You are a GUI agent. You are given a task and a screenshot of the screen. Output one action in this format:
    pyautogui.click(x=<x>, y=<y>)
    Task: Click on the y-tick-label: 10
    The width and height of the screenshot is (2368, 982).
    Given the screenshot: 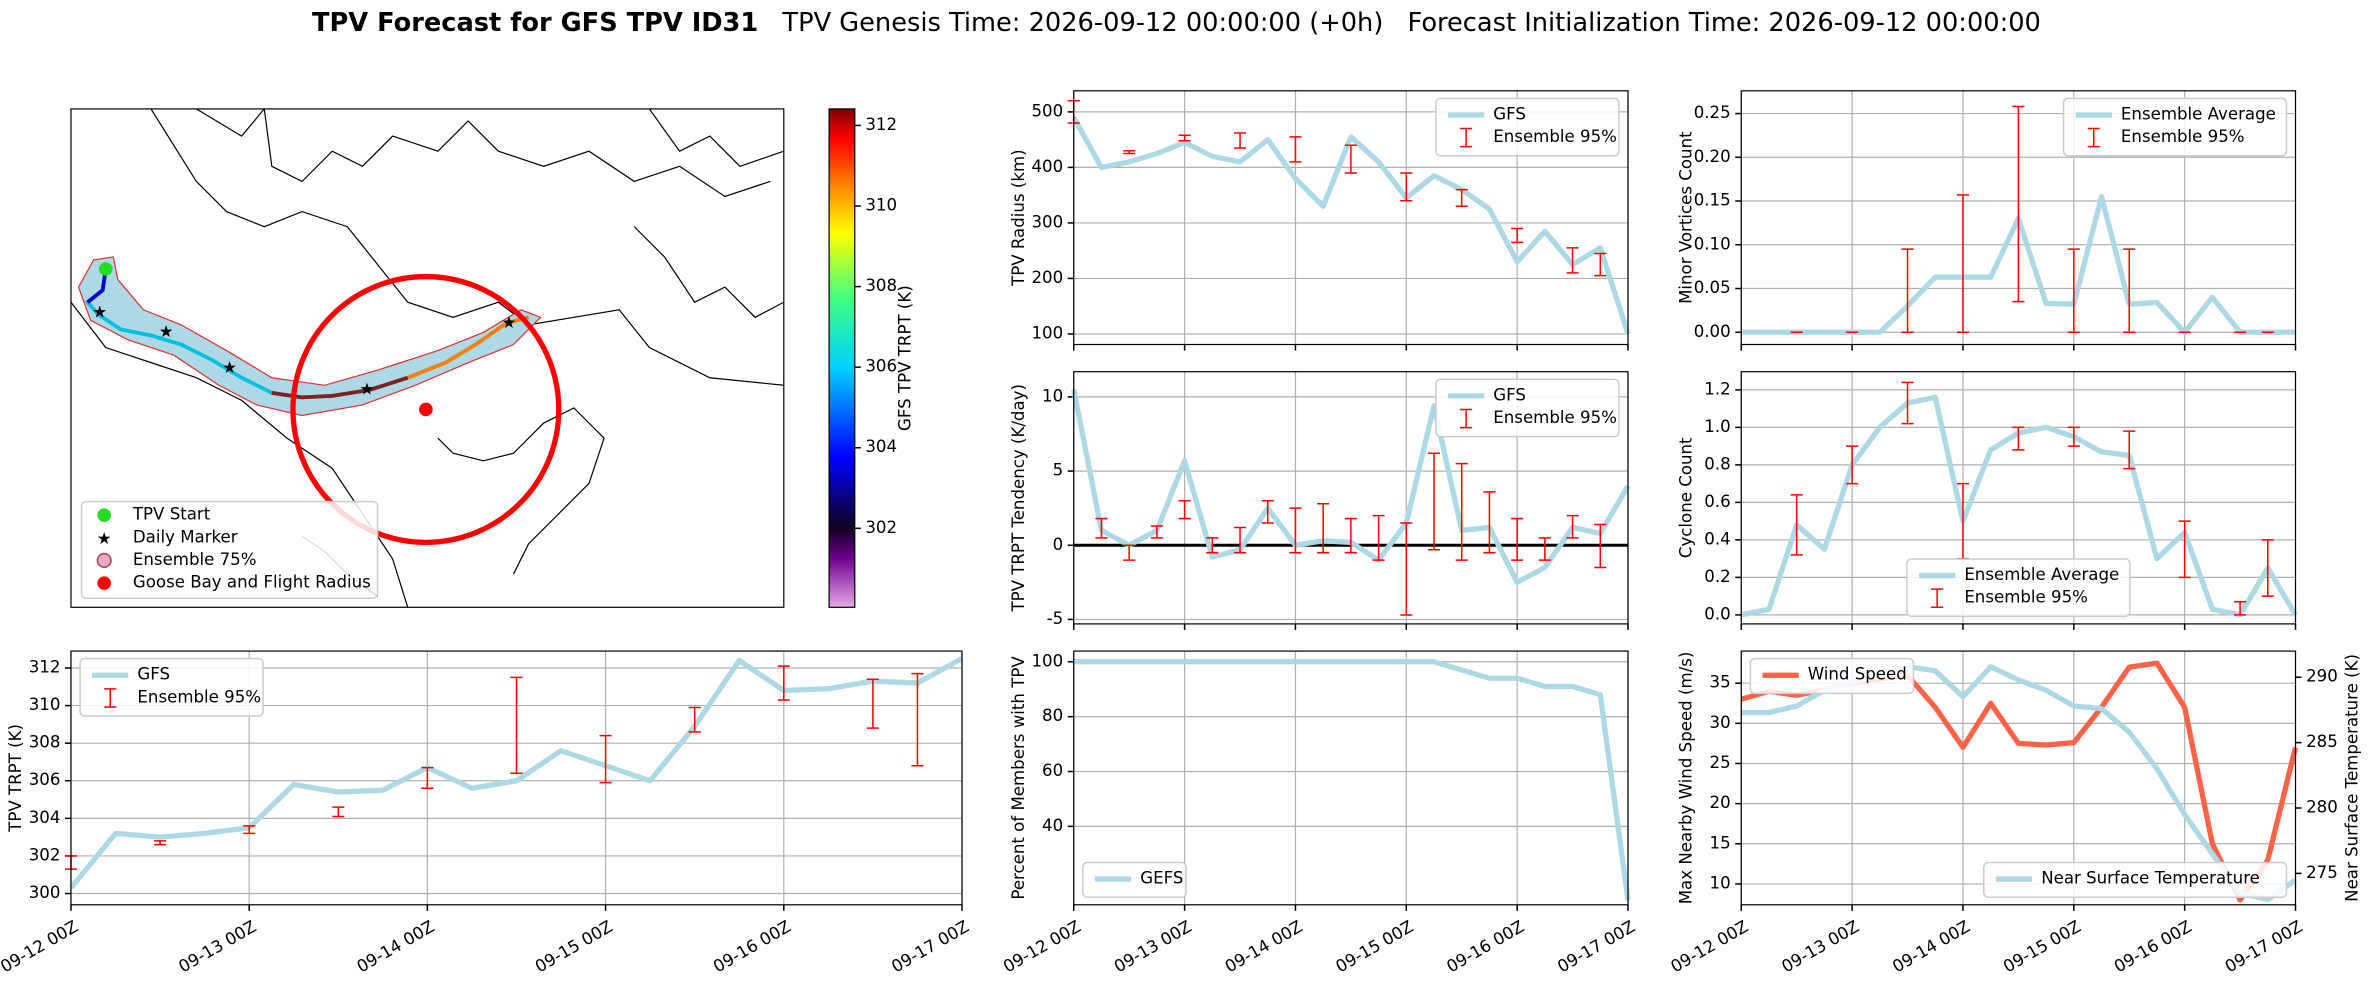 What is the action you would take?
    pyautogui.click(x=1720, y=882)
    